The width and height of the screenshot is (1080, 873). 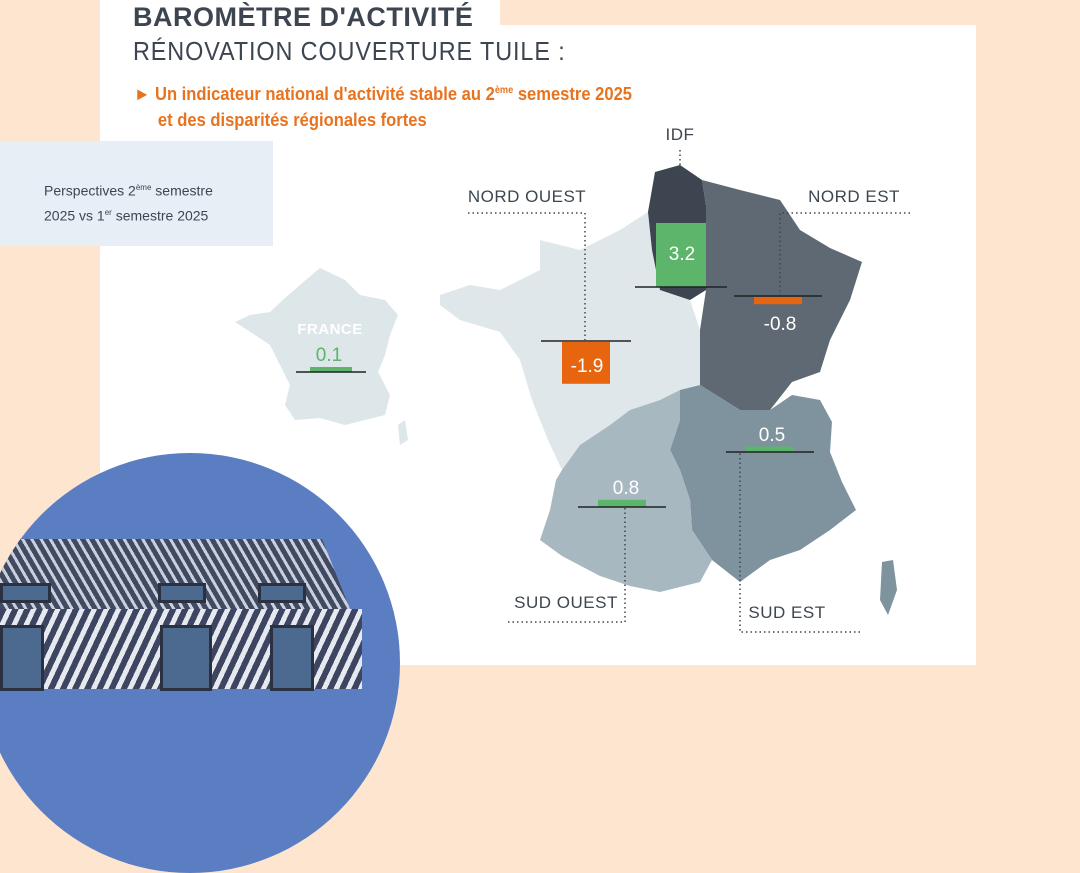 I want to click on note-sup: er, so click(x=108, y=212).